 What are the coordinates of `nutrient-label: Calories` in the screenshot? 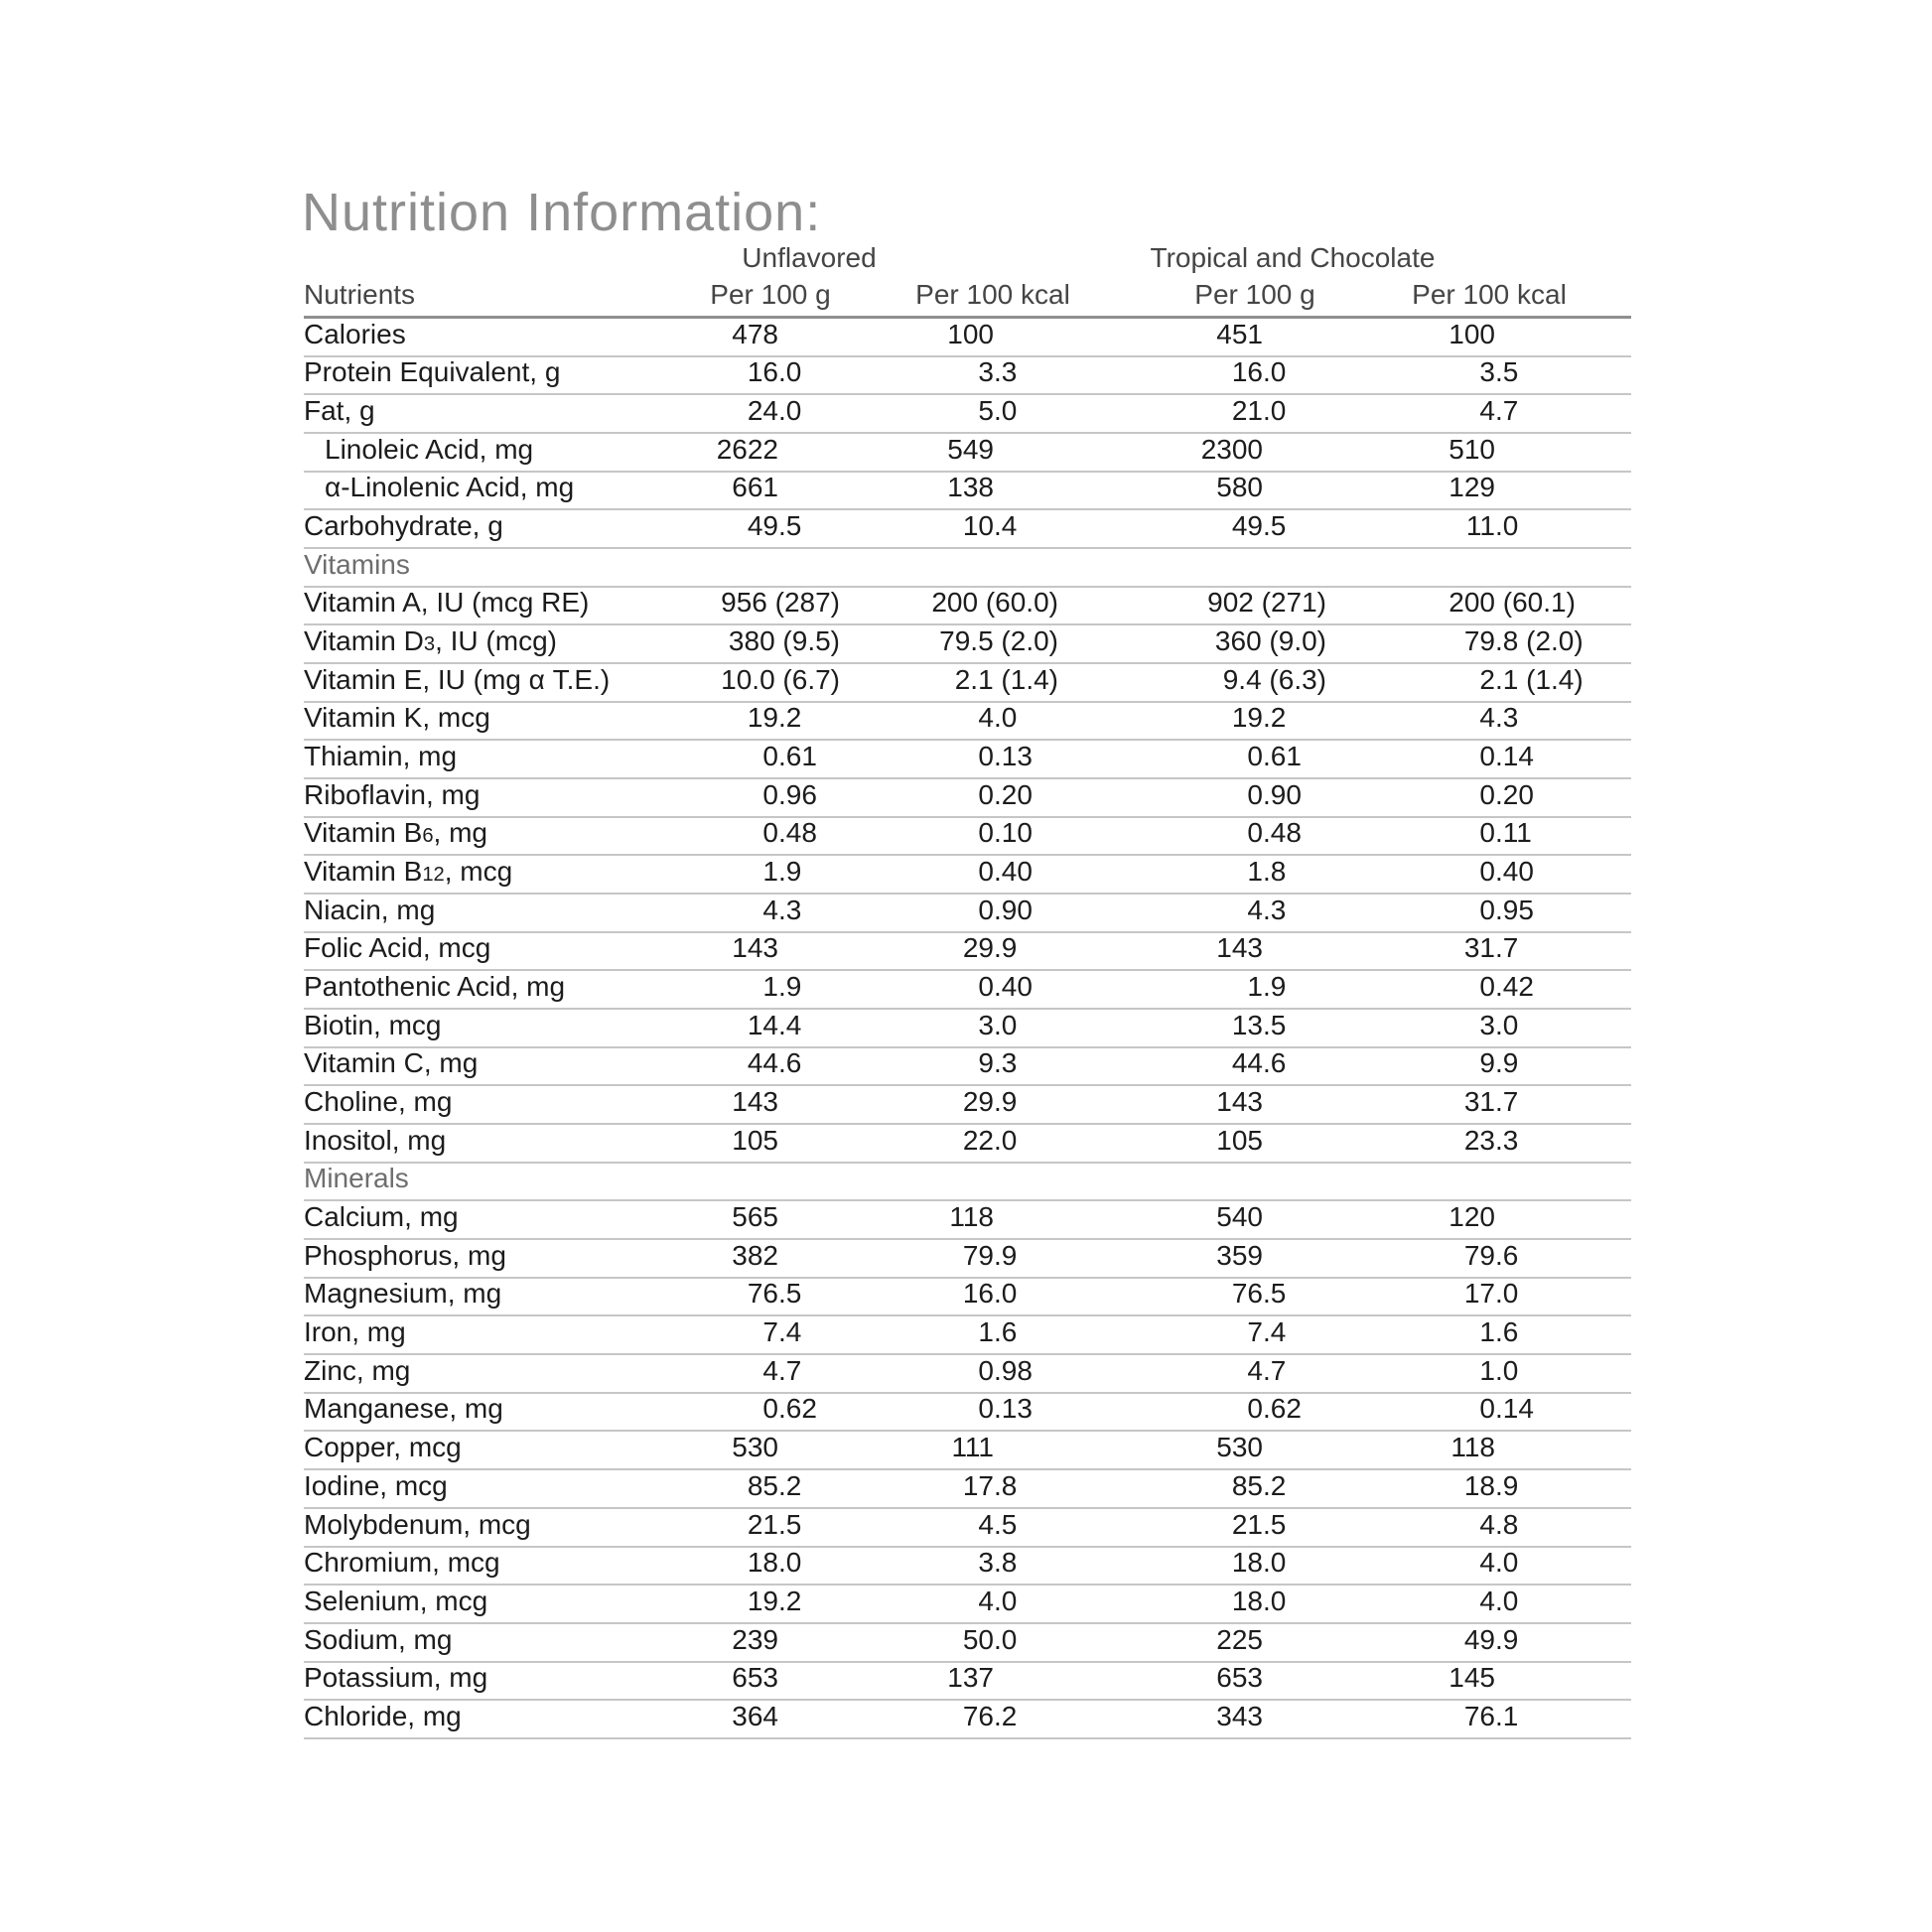 It's located at (355, 334).